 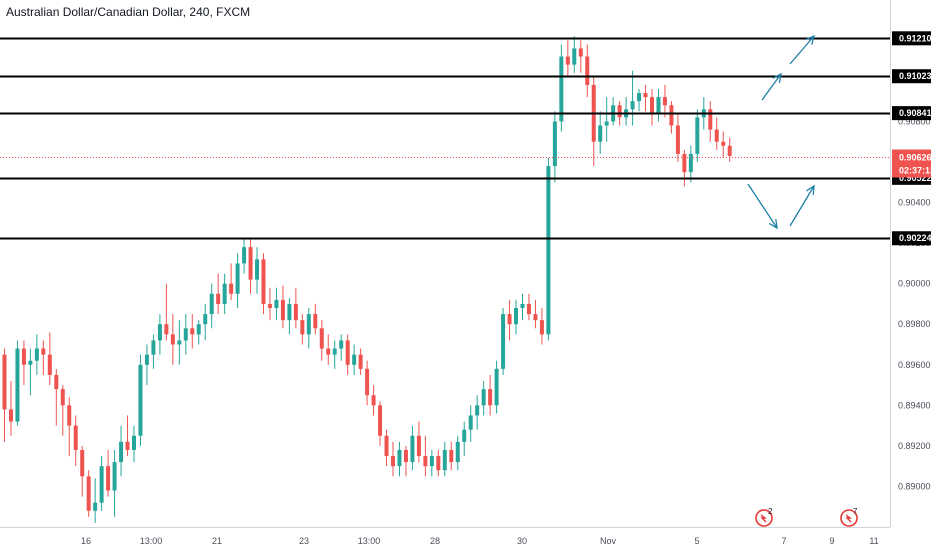 I want to click on level-price-tag: 0.90224, so click(x=912, y=238).